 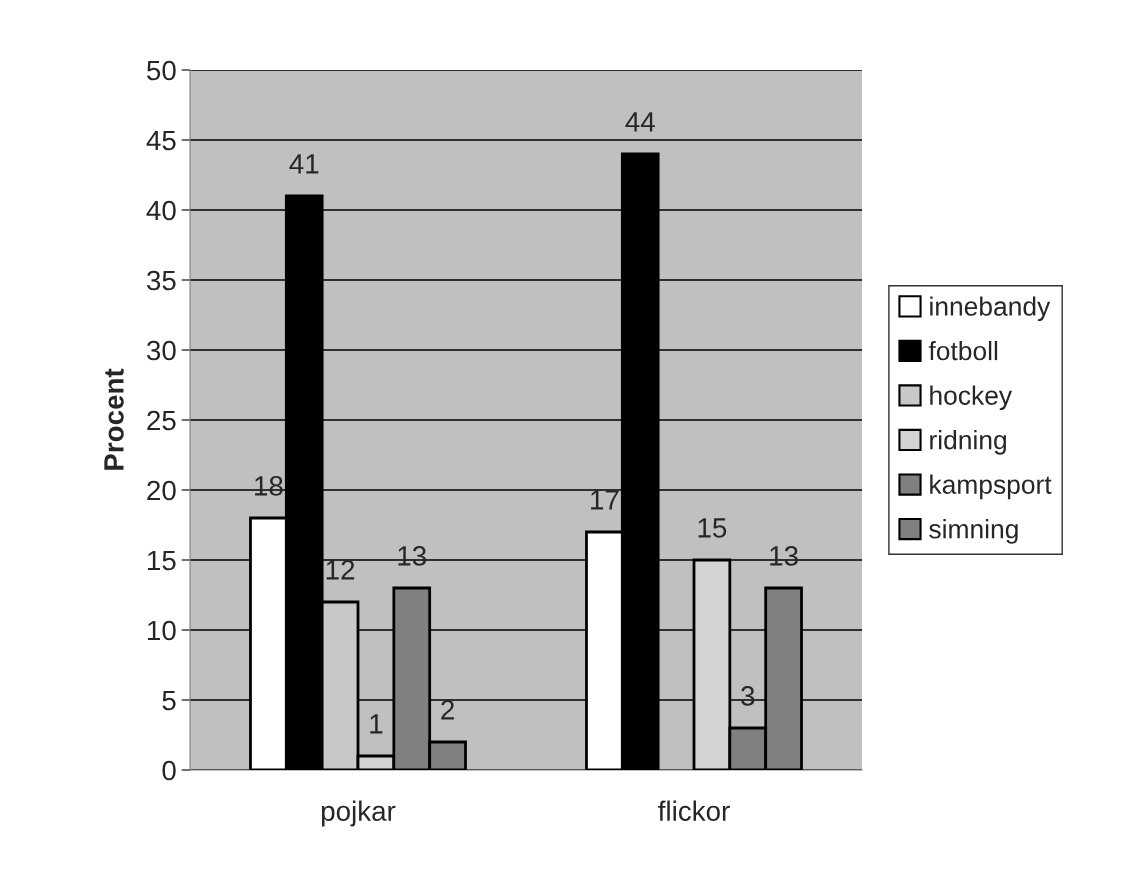 I want to click on y-tick-label: 30, so click(x=161, y=350).